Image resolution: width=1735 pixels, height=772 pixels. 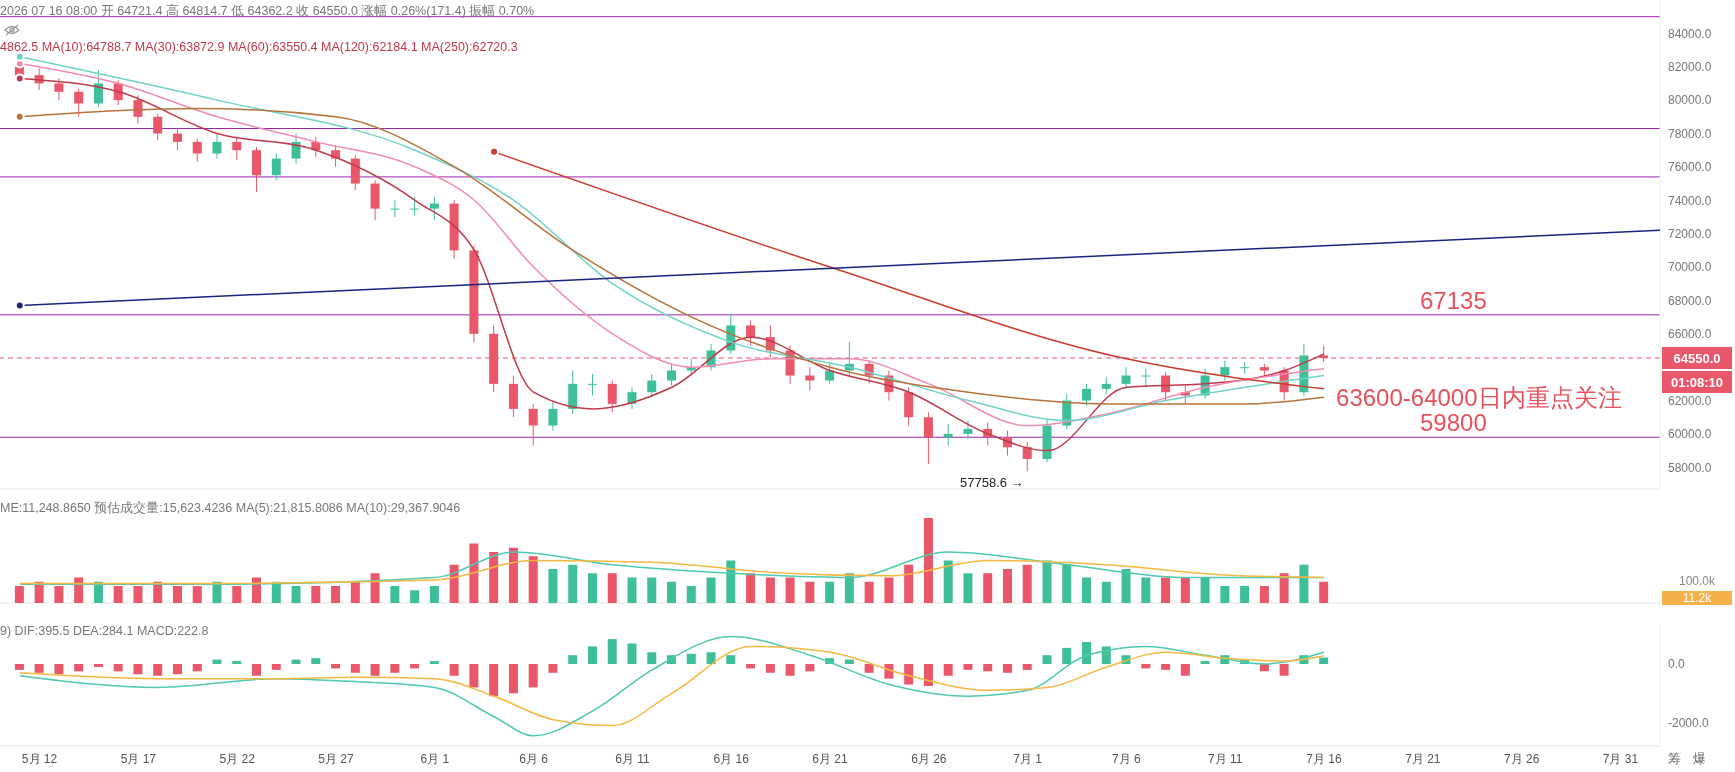 What do you see at coordinates (1697, 358) in the screenshot?
I see `ref-line-label: 64550.0` at bounding box center [1697, 358].